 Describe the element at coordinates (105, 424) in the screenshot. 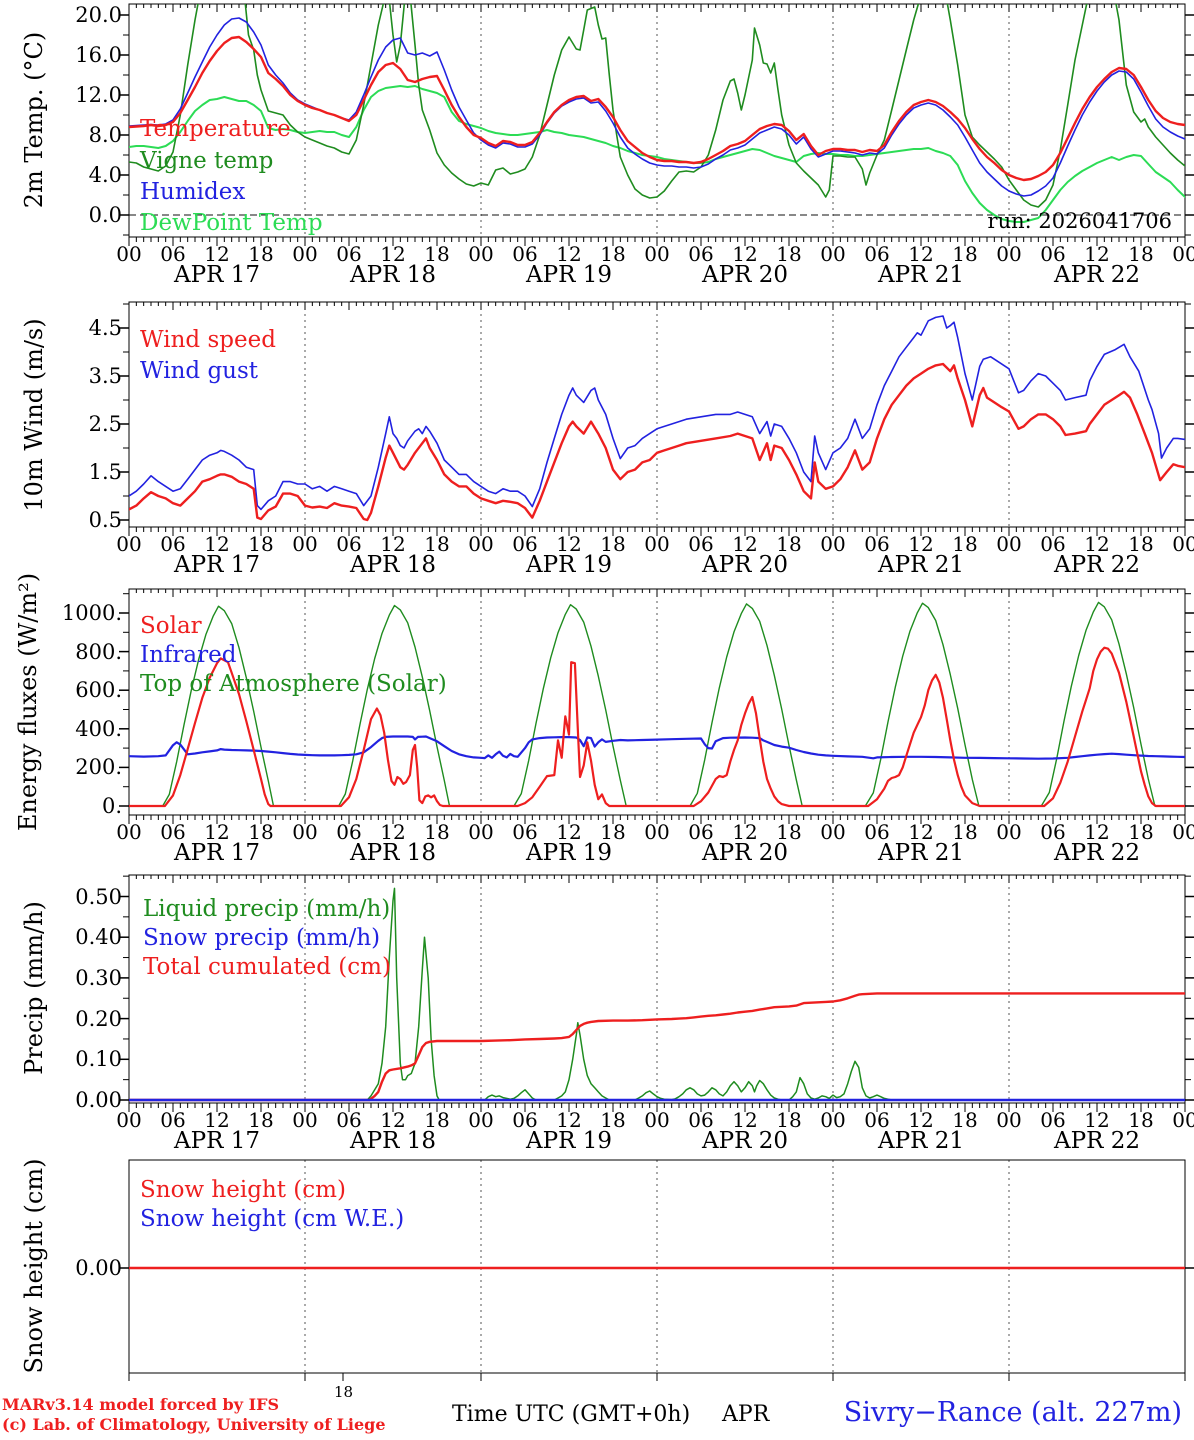

I see `y-tick-label: 2.5` at that location.